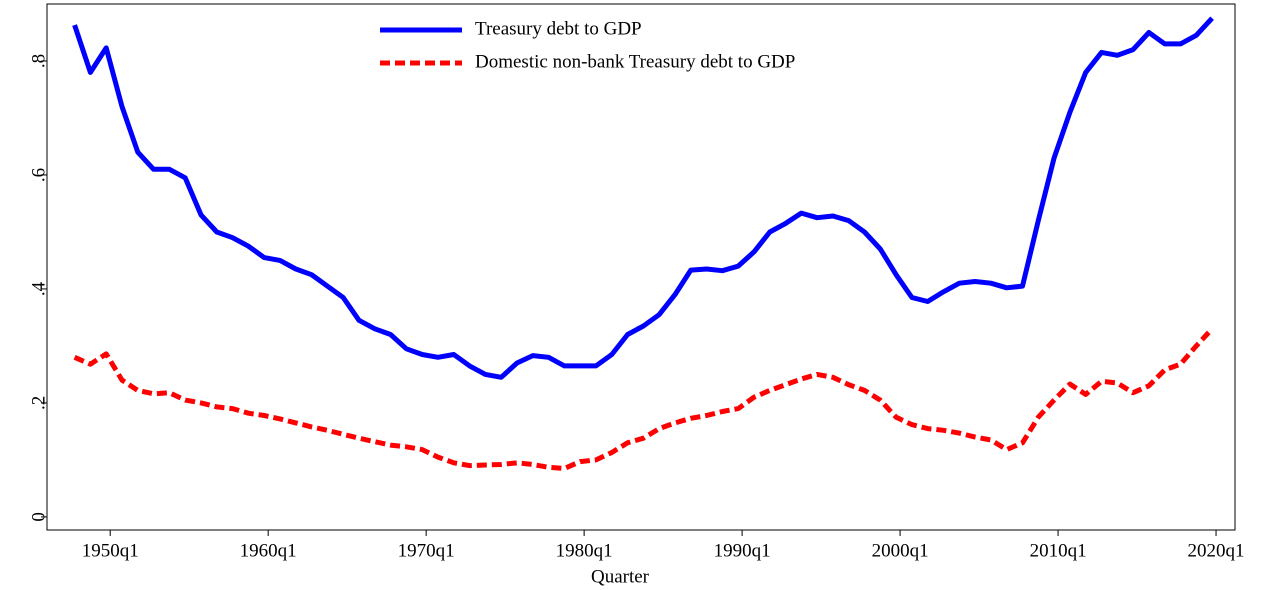  What do you see at coordinates (110, 550) in the screenshot?
I see `x-tick-label: 1950q1` at bounding box center [110, 550].